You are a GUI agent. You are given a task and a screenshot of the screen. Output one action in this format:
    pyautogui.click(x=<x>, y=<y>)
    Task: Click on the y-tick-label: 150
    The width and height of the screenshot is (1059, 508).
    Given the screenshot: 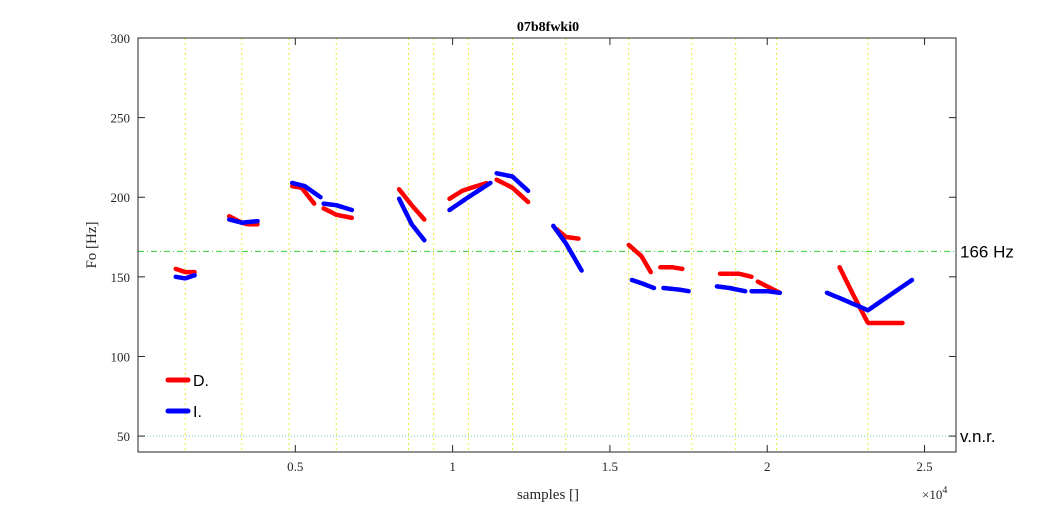 What is the action you would take?
    pyautogui.click(x=121, y=277)
    